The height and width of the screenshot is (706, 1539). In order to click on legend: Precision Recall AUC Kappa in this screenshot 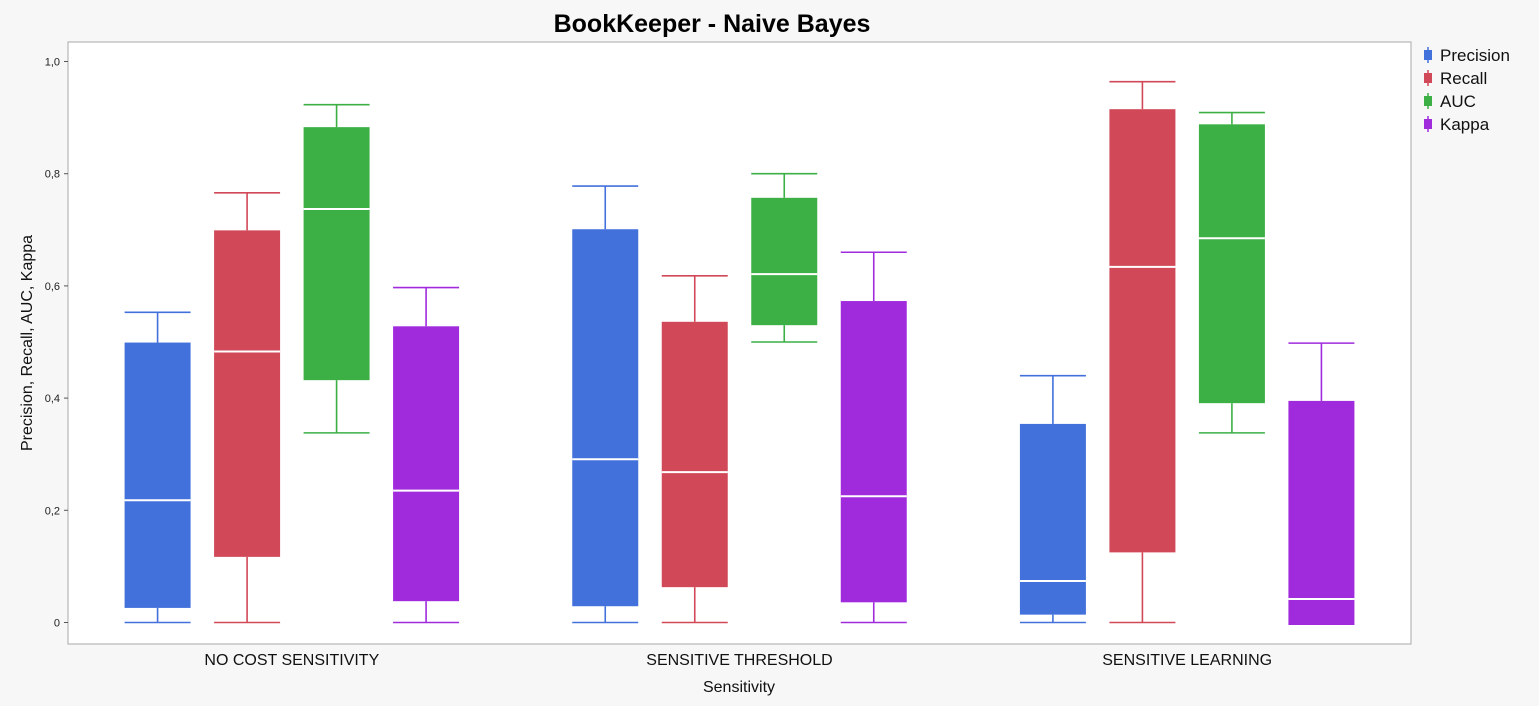, I will do `click(1467, 90)`.